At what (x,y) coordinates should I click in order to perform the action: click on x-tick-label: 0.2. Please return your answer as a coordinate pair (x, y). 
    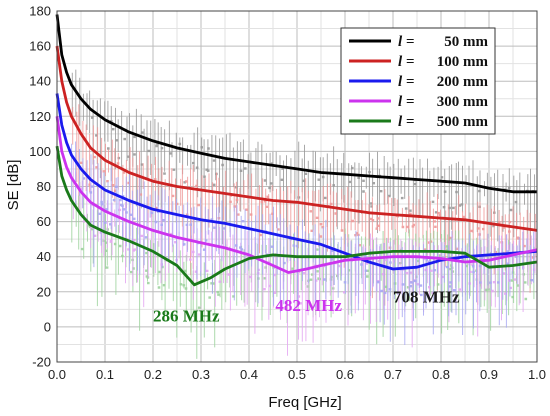
    Looking at the image, I should click on (153, 374).